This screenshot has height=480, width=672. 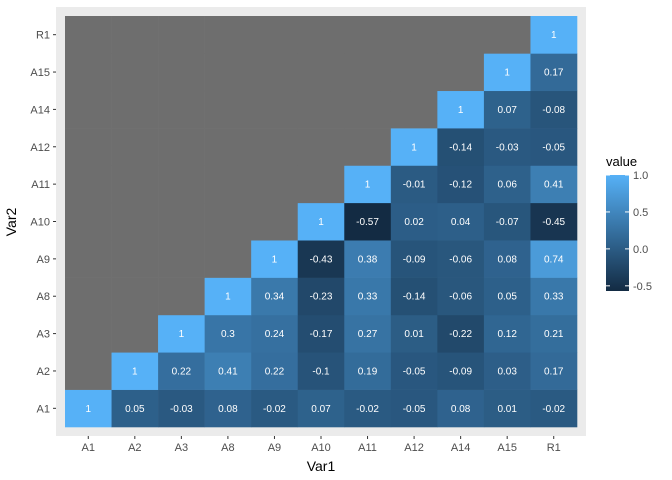 What do you see at coordinates (227, 448) in the screenshot?
I see `x-tick-label-a8: A8` at bounding box center [227, 448].